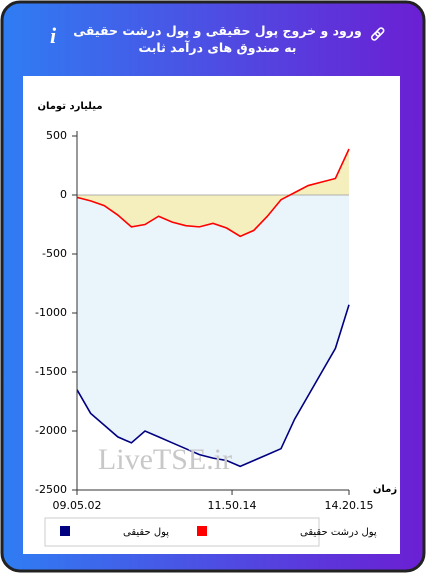 This screenshot has width=427, height=574. What do you see at coordinates (349, 505) in the screenshot?
I see `x-tick-label: 14.20.15` at bounding box center [349, 505].